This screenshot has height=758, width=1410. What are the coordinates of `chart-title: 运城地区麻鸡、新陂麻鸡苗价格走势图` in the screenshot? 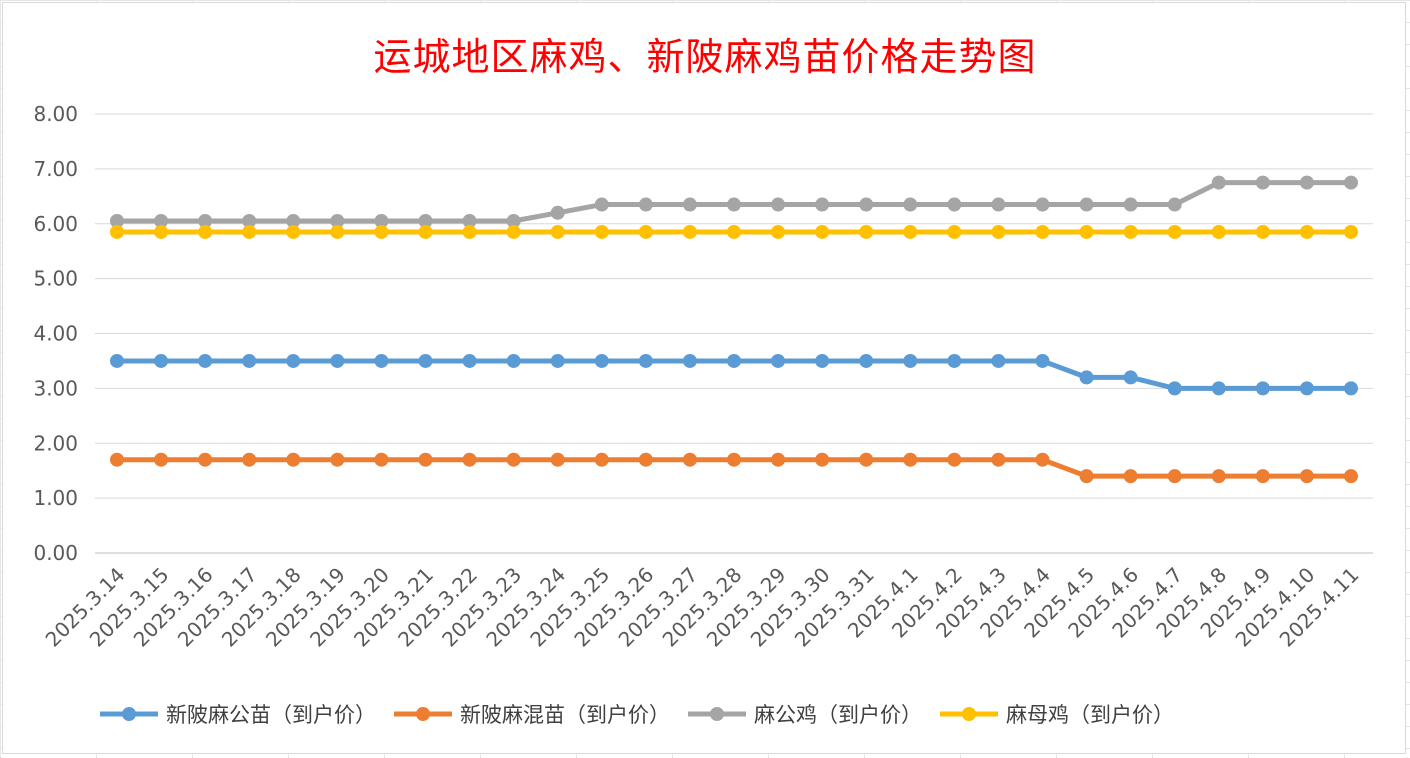 It's located at (705, 57).